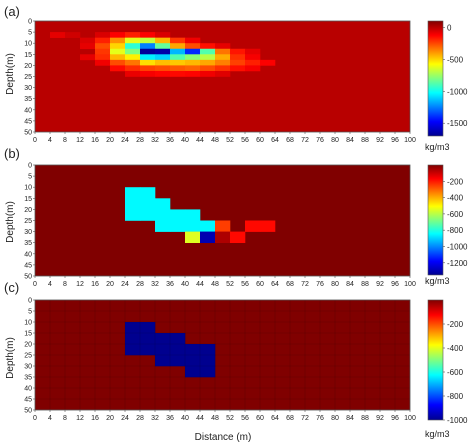 Image resolution: width=474 pixels, height=443 pixels. Describe the element at coordinates (380, 284) in the screenshot. I see `panel-b-xtick-label: 92` at that location.